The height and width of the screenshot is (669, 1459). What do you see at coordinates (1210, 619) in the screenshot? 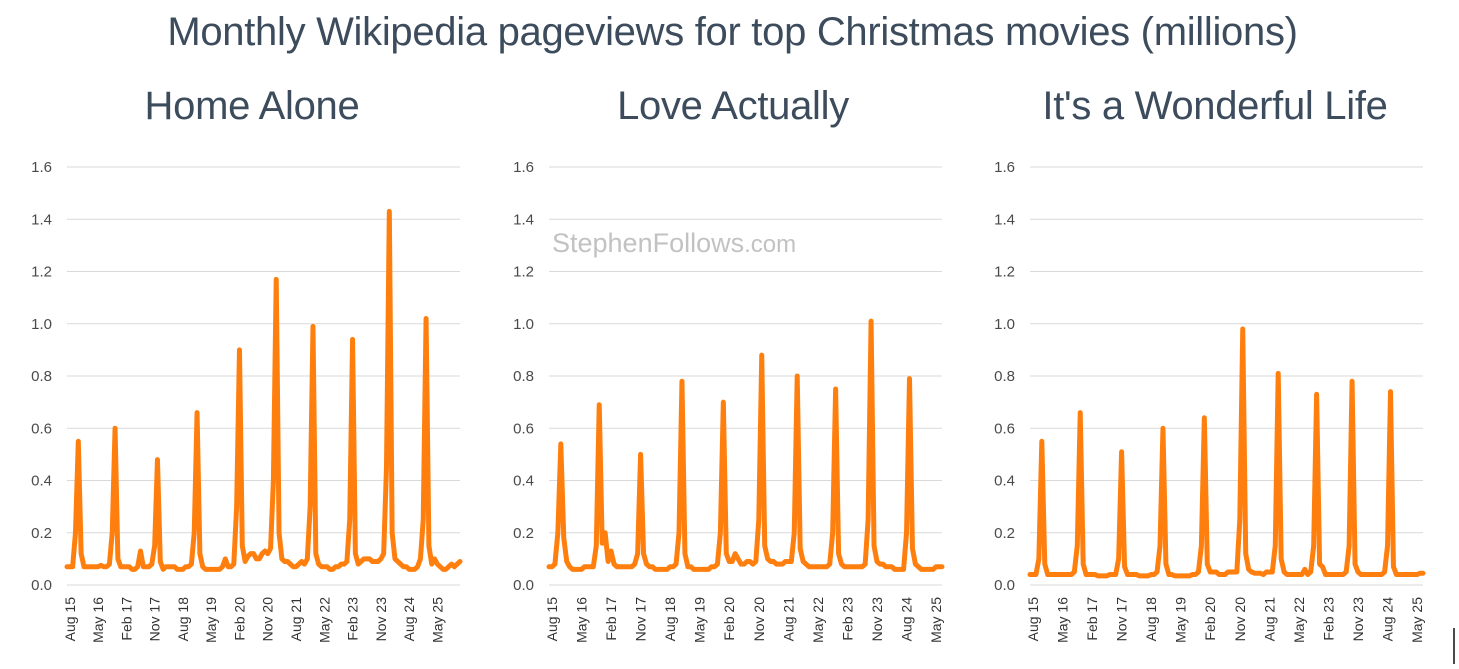
I see `wonderful-life-xtick-label-6: Feb 20` at bounding box center [1210, 619].